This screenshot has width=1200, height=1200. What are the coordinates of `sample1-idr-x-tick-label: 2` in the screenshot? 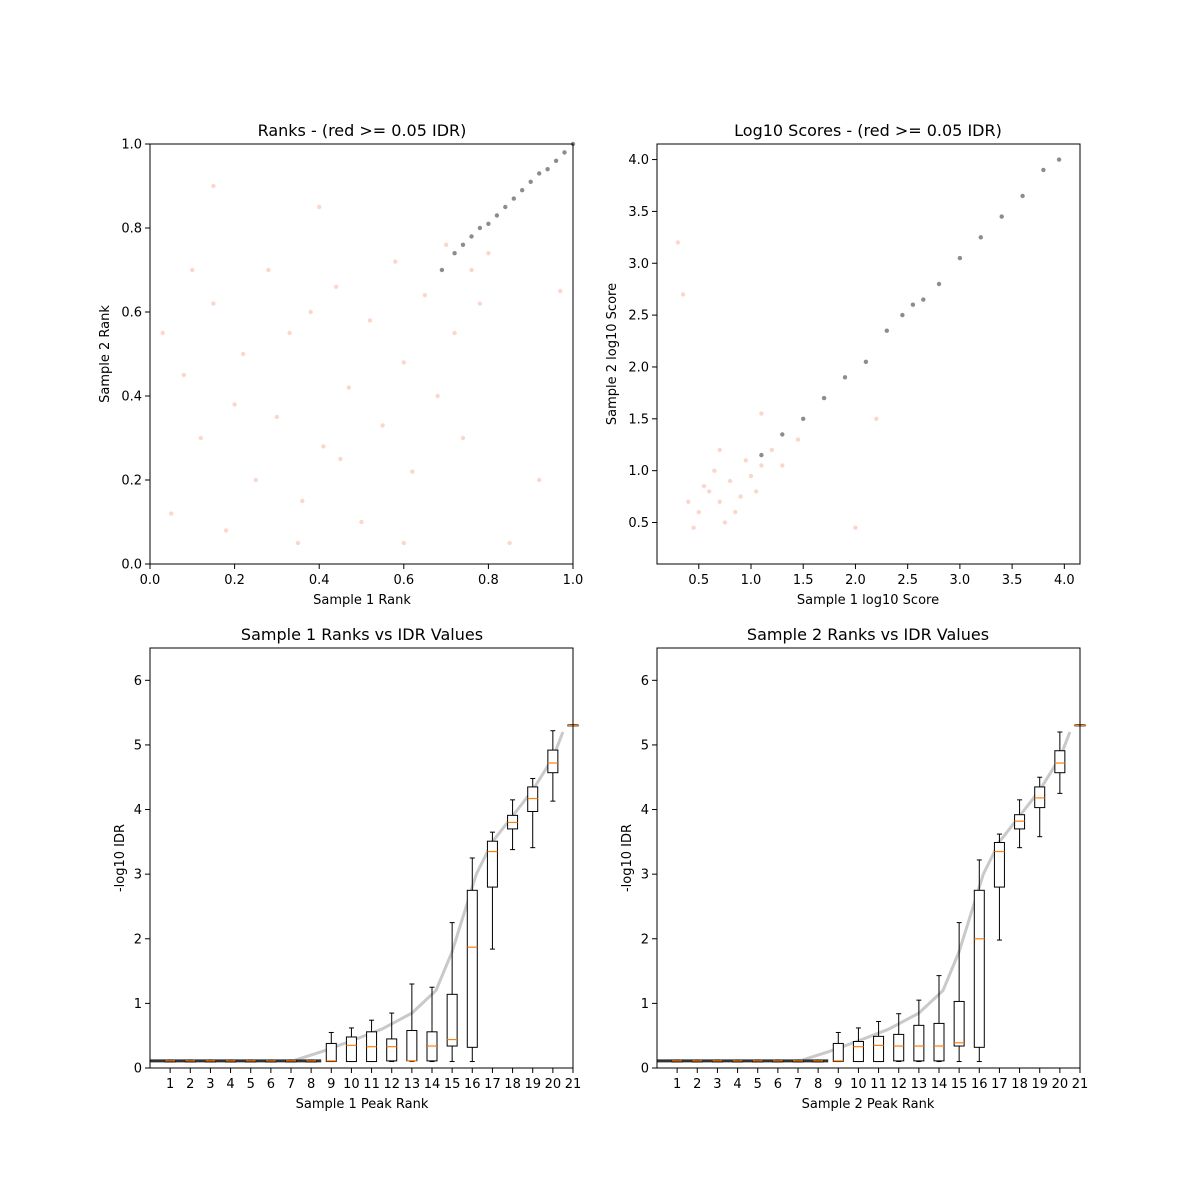 It's located at (190, 1084).